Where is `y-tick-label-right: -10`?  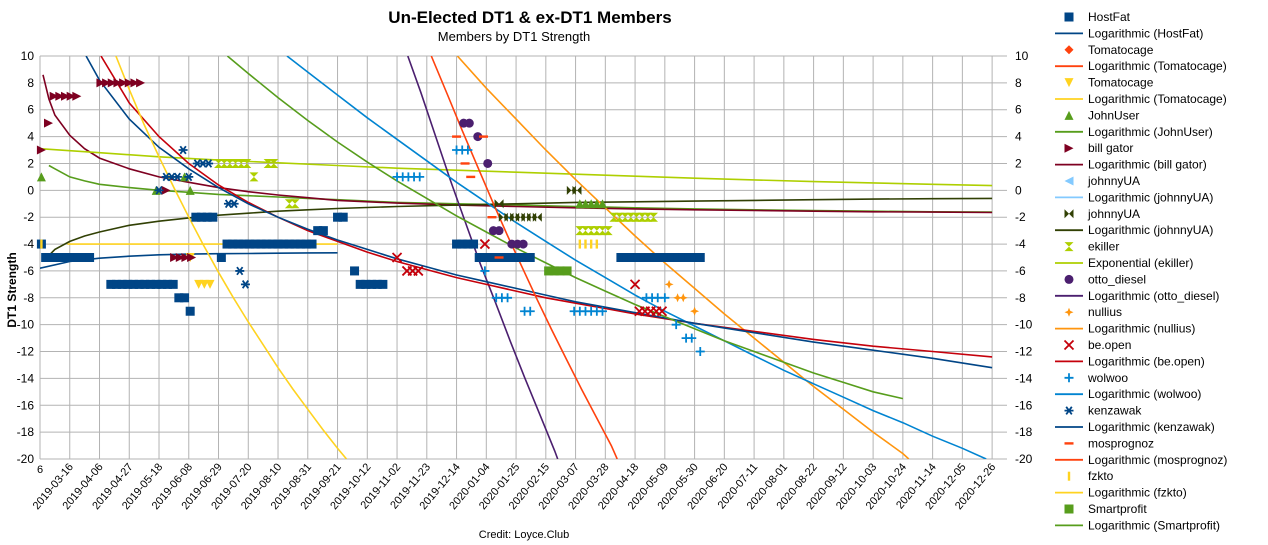 y-tick-label-right: -10 is located at coordinates (1024, 325).